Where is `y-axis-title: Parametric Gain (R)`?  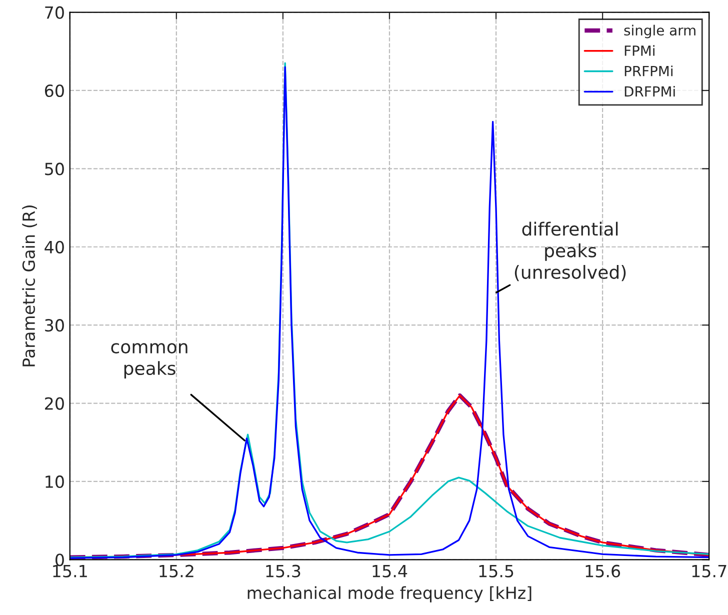 y-axis-title: Parametric Gain (R) is located at coordinates (29, 286).